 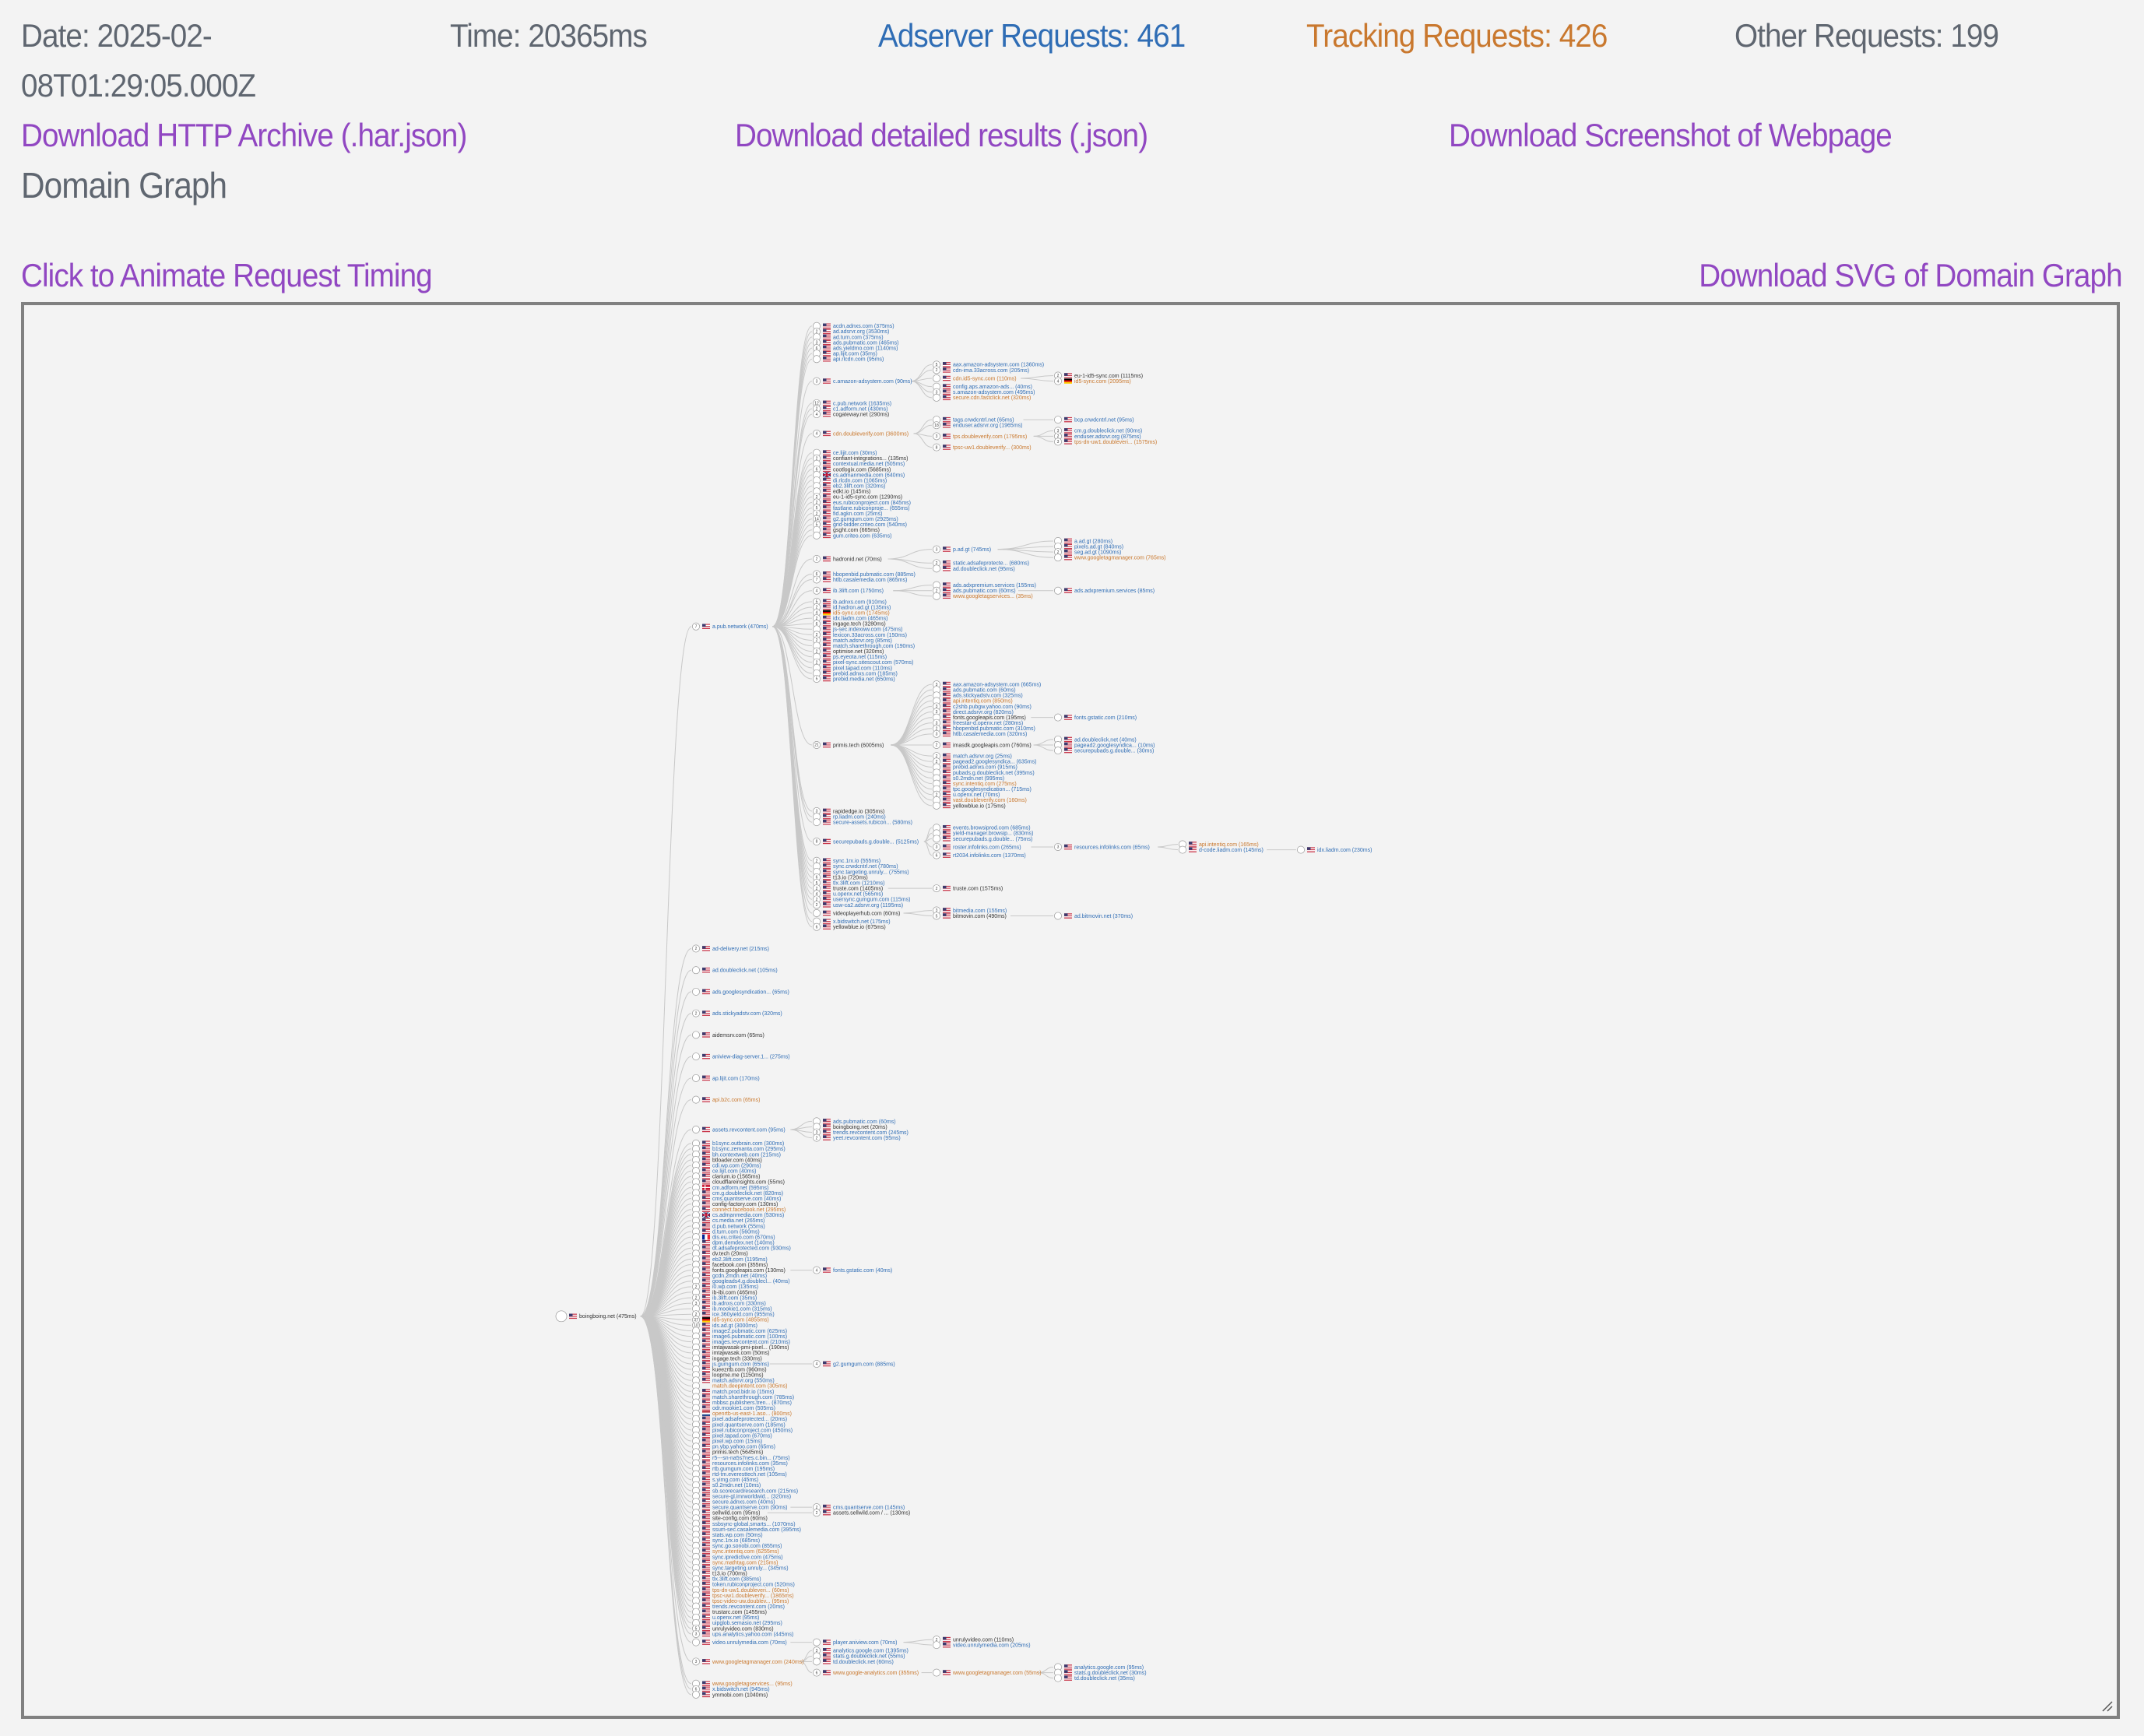 I want to click on graph-node: 3 ups.analytics.yahoo.com (445ms), so click(x=742, y=1634).